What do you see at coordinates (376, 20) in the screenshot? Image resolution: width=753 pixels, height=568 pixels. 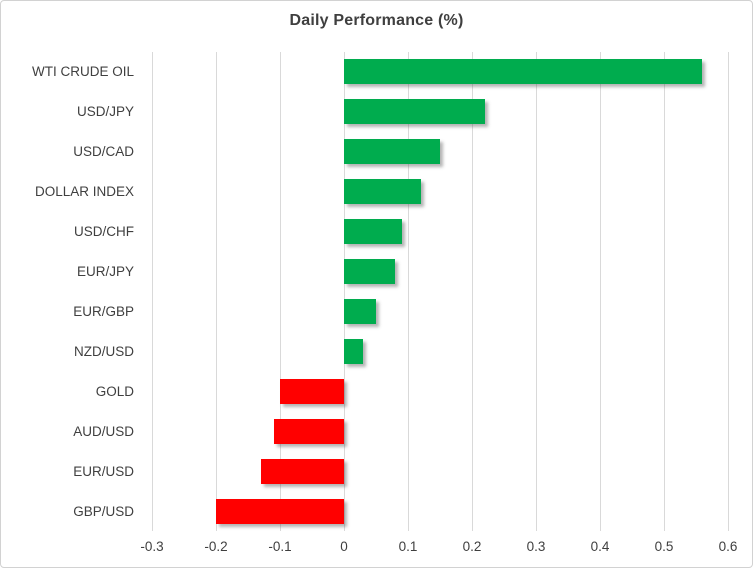 I see `chart-title: Daily Performance (%)` at bounding box center [376, 20].